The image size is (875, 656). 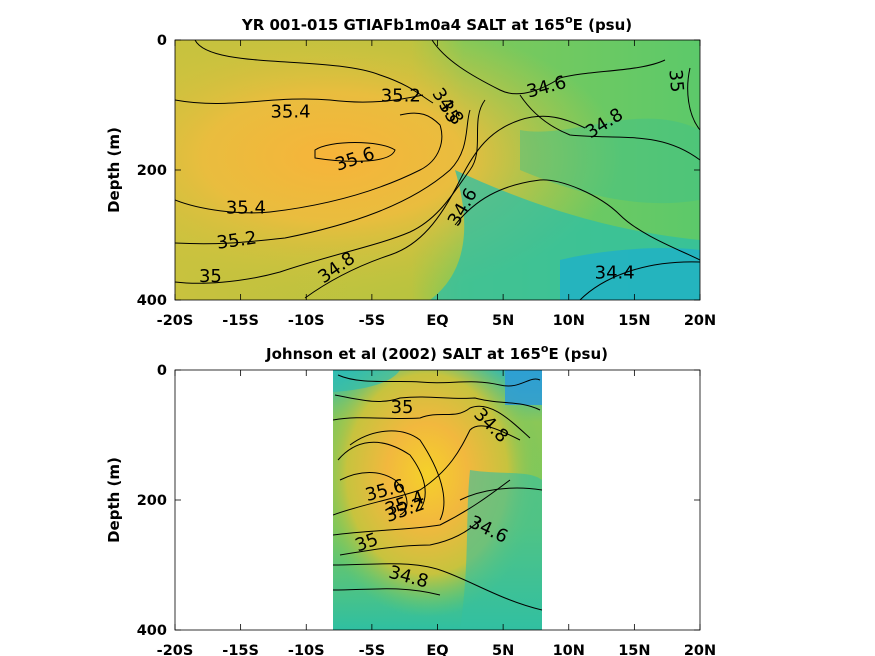 I want to click on contour-label: 35.2, so click(x=401, y=95).